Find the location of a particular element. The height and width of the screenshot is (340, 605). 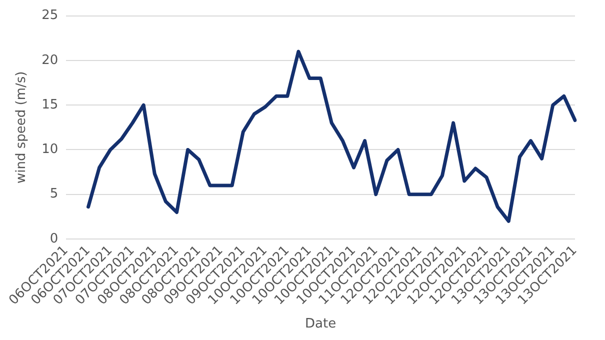

y-tick-label: 0 is located at coordinates (54, 238).